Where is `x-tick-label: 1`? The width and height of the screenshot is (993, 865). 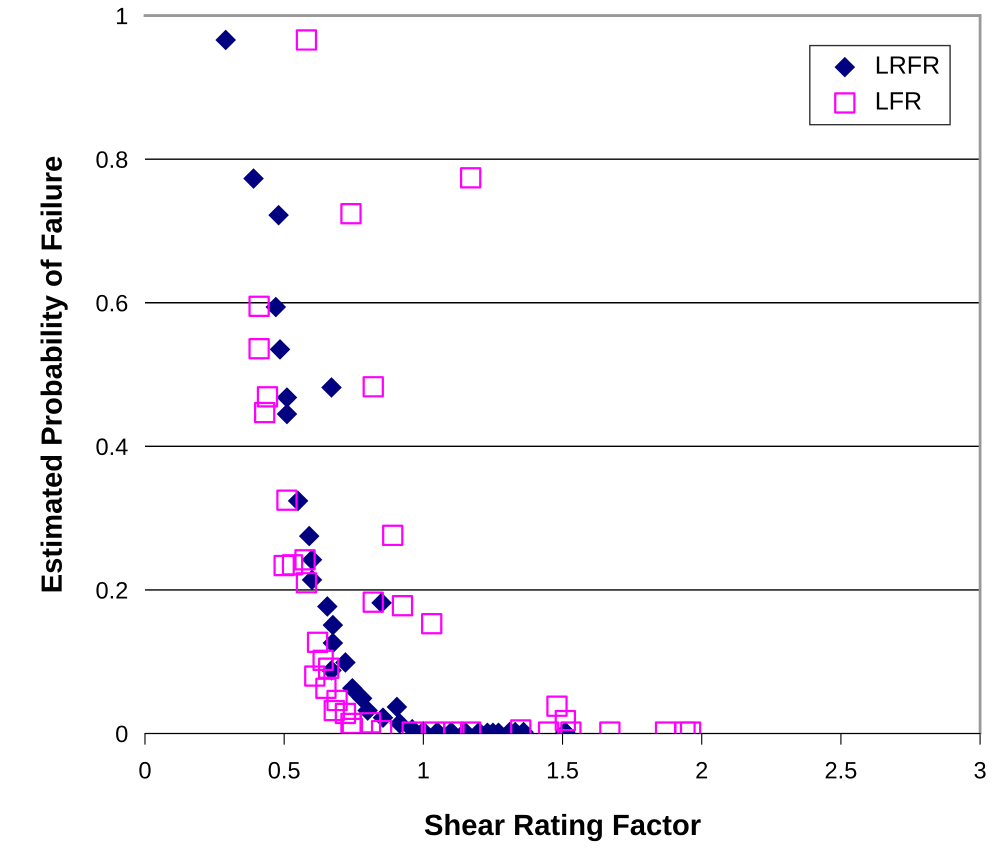
x-tick-label: 1 is located at coordinates (423, 770).